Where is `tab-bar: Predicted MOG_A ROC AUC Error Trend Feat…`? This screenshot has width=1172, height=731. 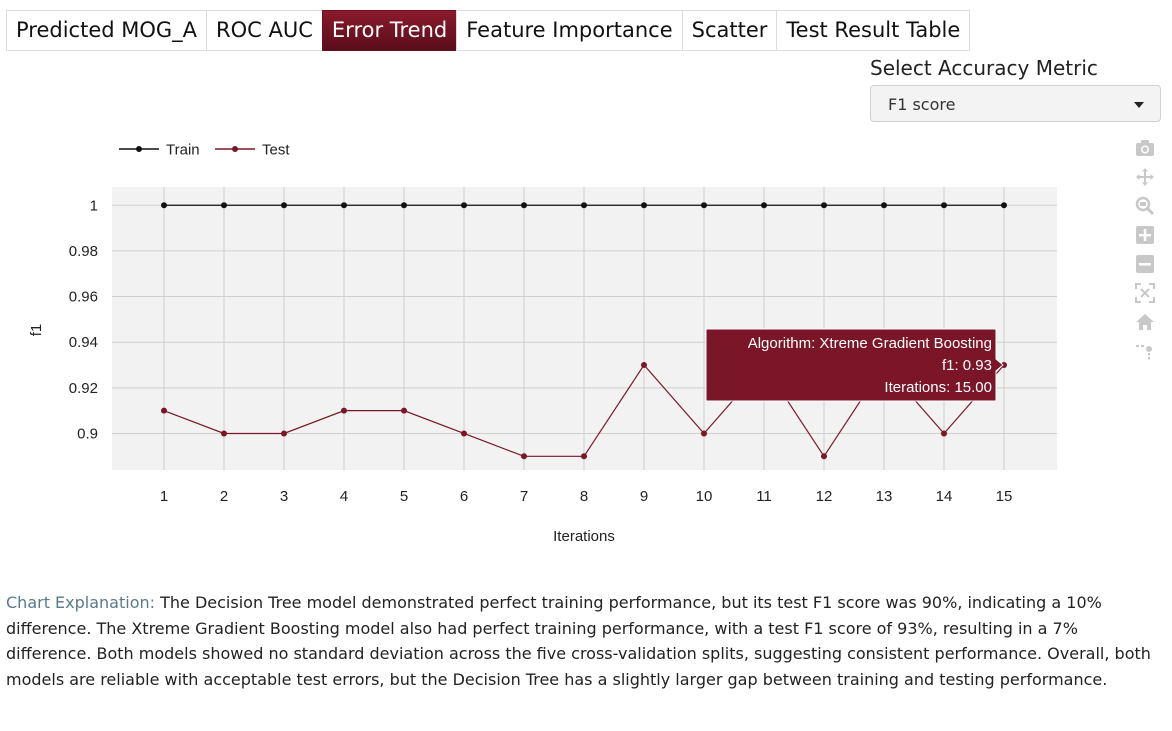
tab-bar: Predicted MOG_A ROC AUC Error Trend Feat… is located at coordinates (488, 30).